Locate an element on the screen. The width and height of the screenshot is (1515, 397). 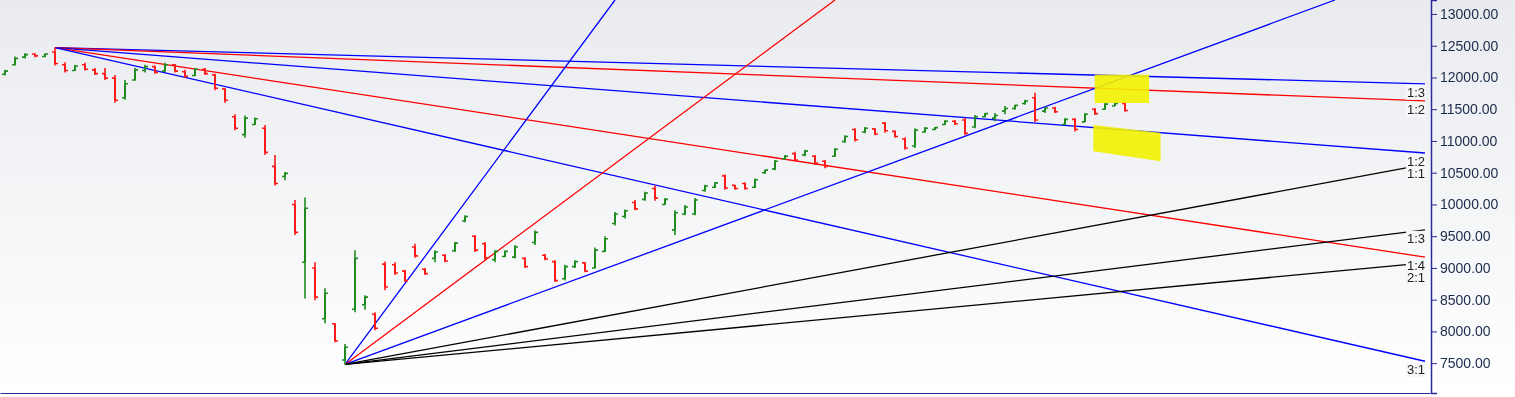
y-tick-label: 8500.00 is located at coordinates (1465, 299).